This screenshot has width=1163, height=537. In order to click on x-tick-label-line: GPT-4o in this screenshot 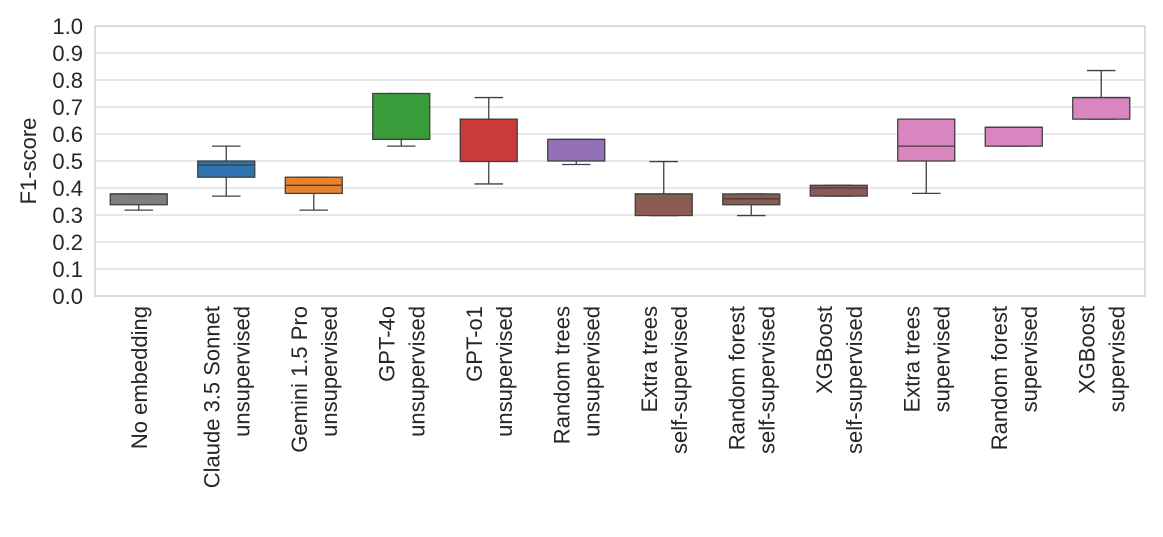, I will do `click(386, 344)`.